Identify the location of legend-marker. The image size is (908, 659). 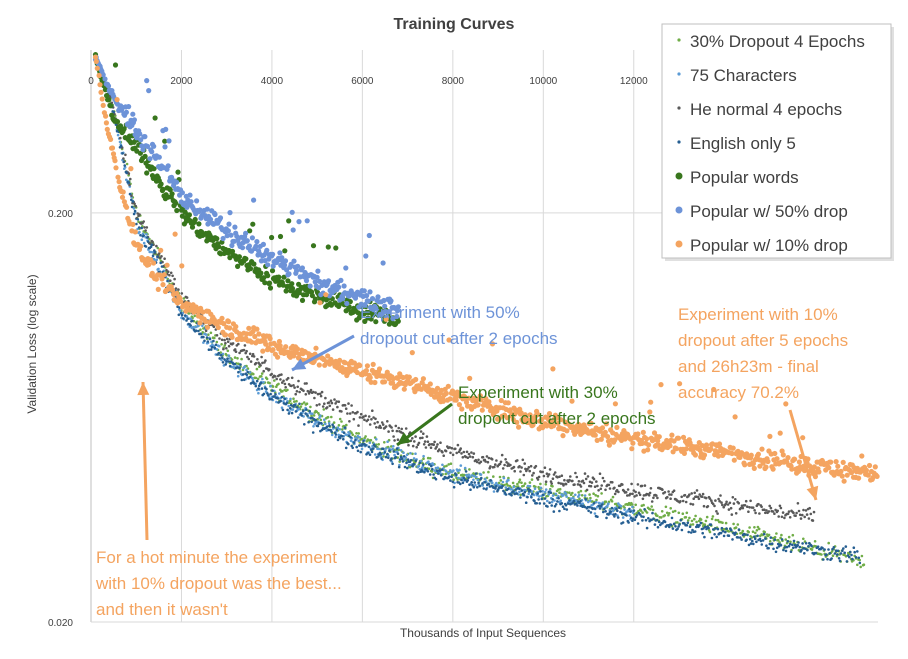
(679, 176).